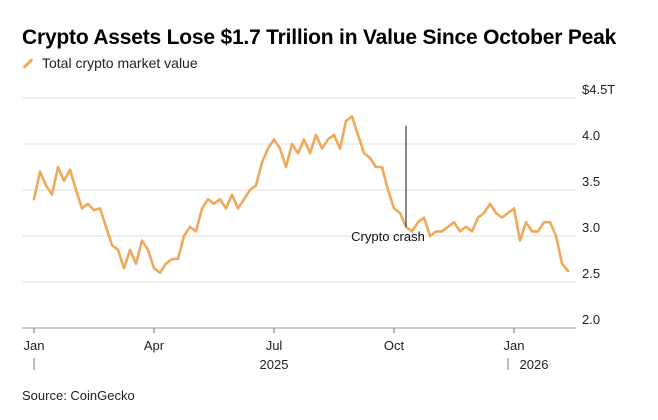 This screenshot has width=658, height=420. Describe the element at coordinates (34, 345) in the screenshot. I see `x-tick-label-0: Jan` at that location.